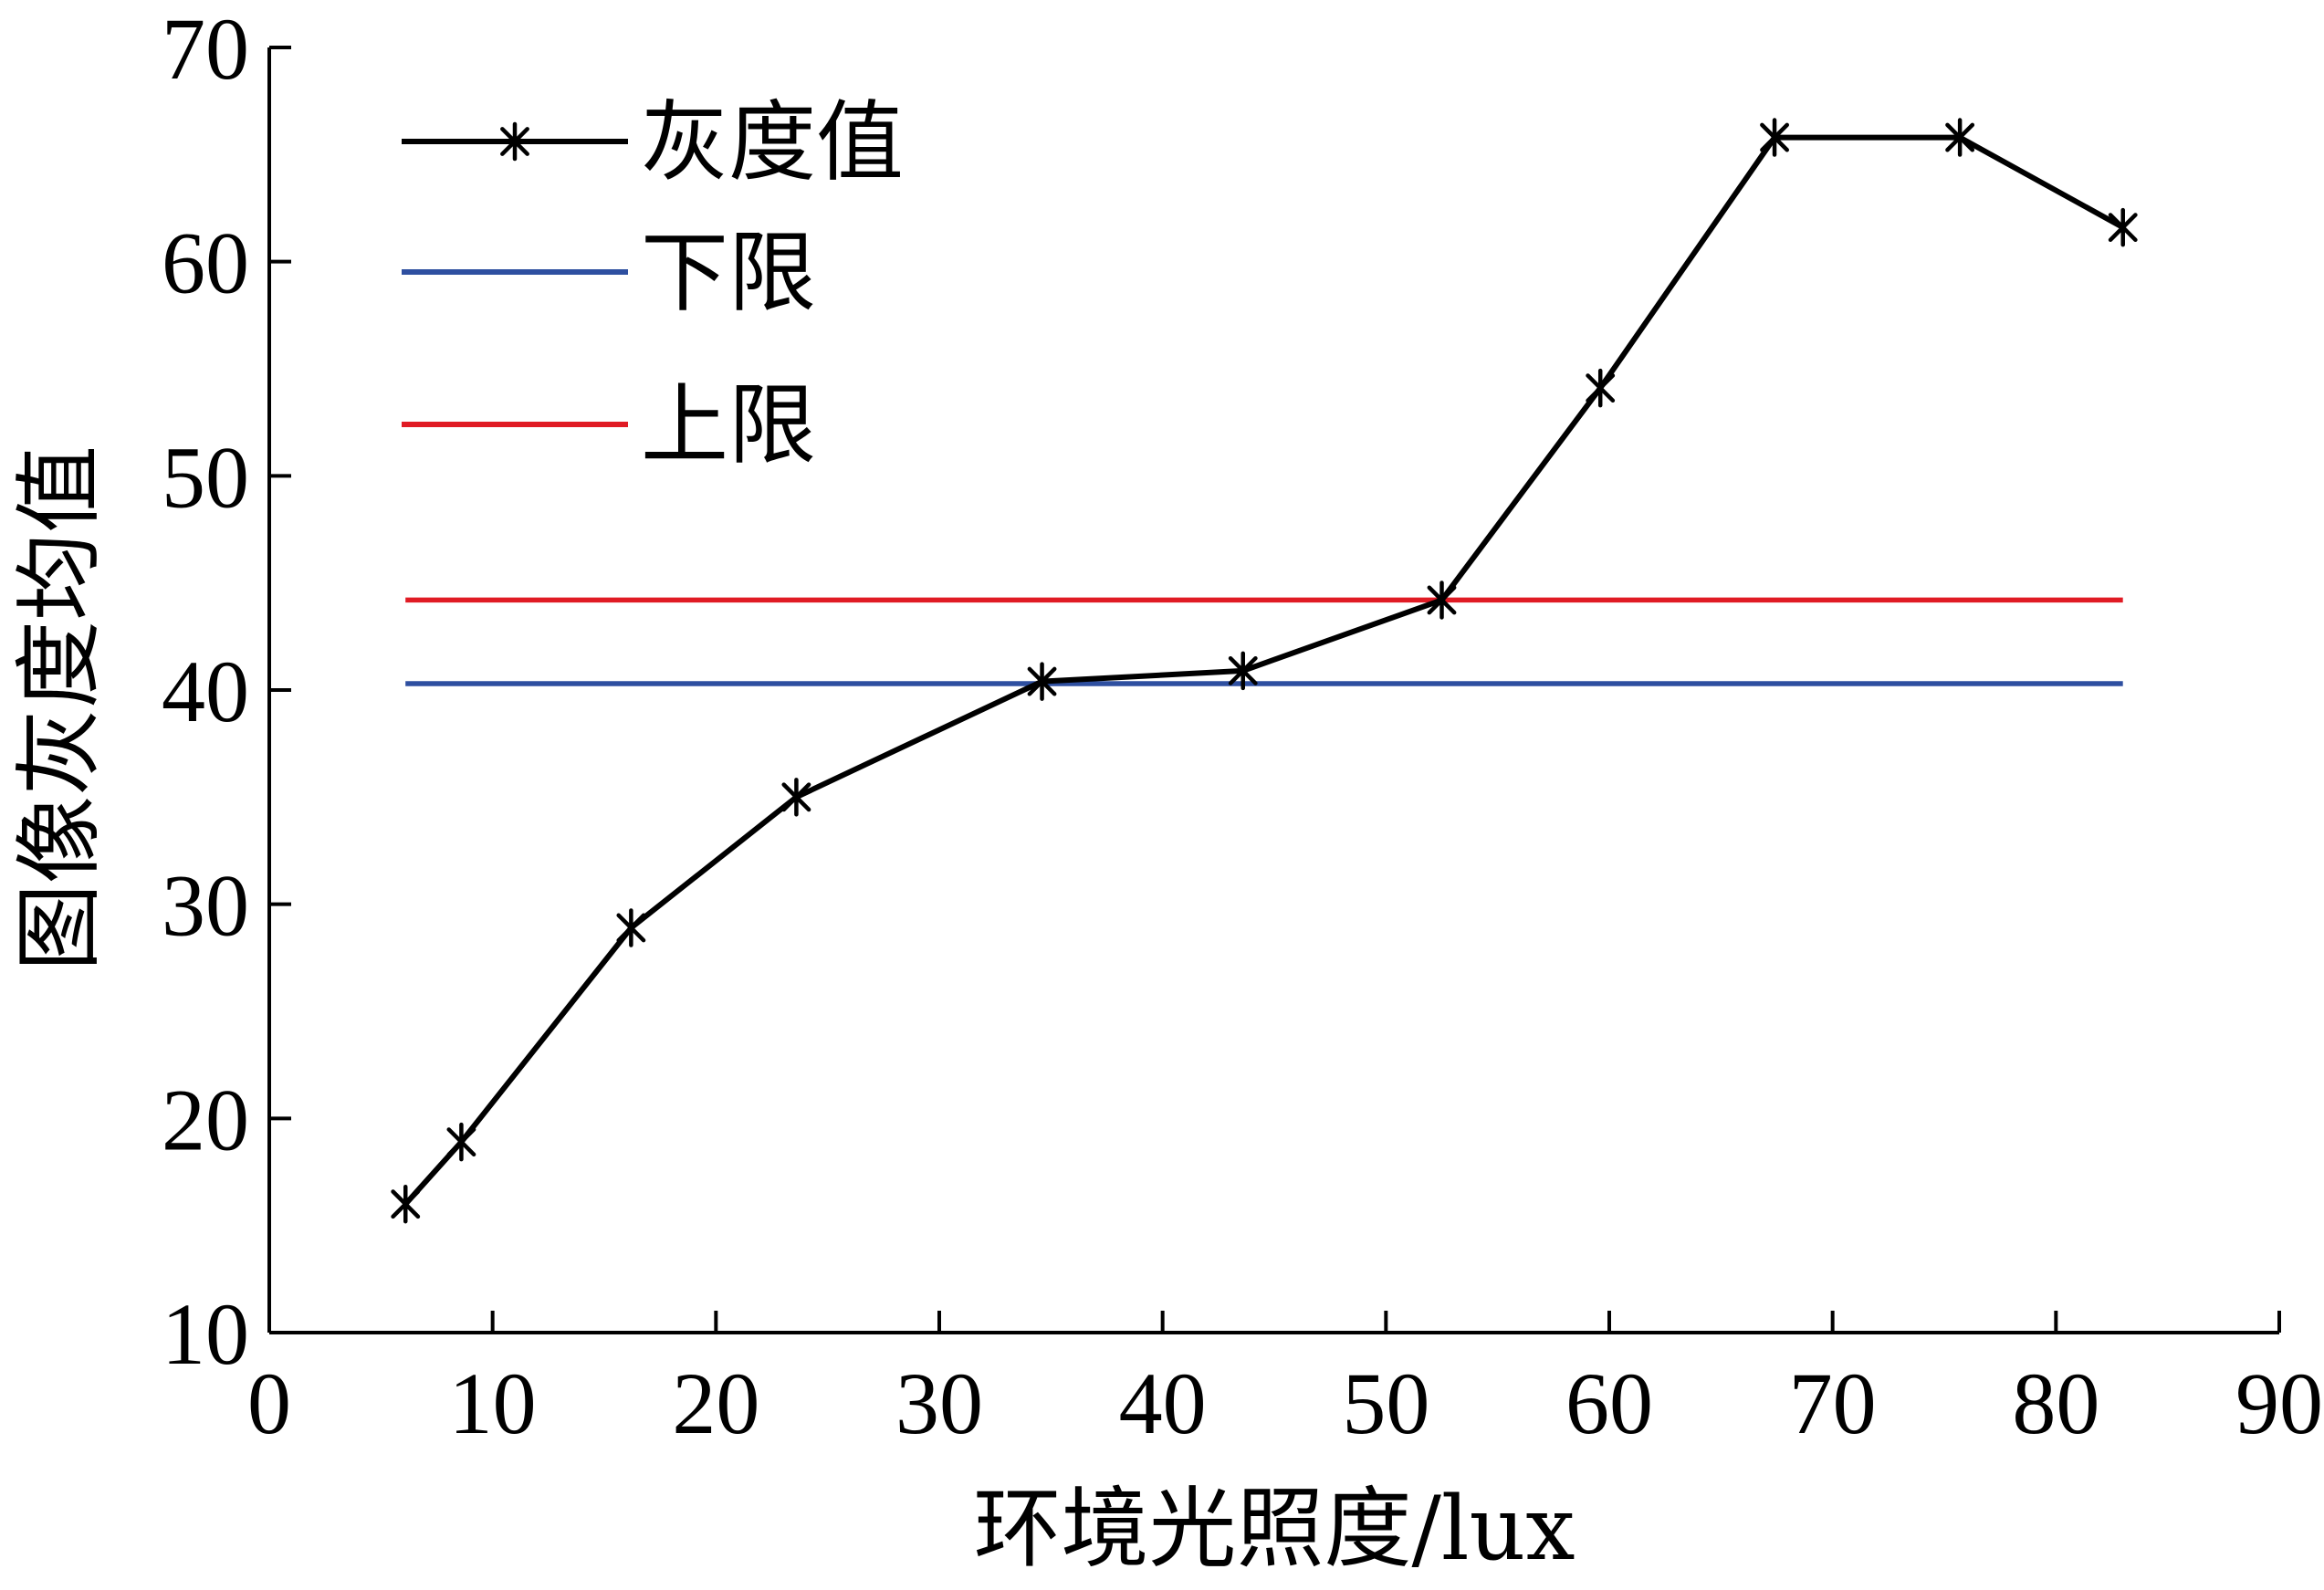 Image resolution: width=2324 pixels, height=1590 pixels. What do you see at coordinates (206, 1334) in the screenshot?
I see `y-tick-label: 10` at bounding box center [206, 1334].